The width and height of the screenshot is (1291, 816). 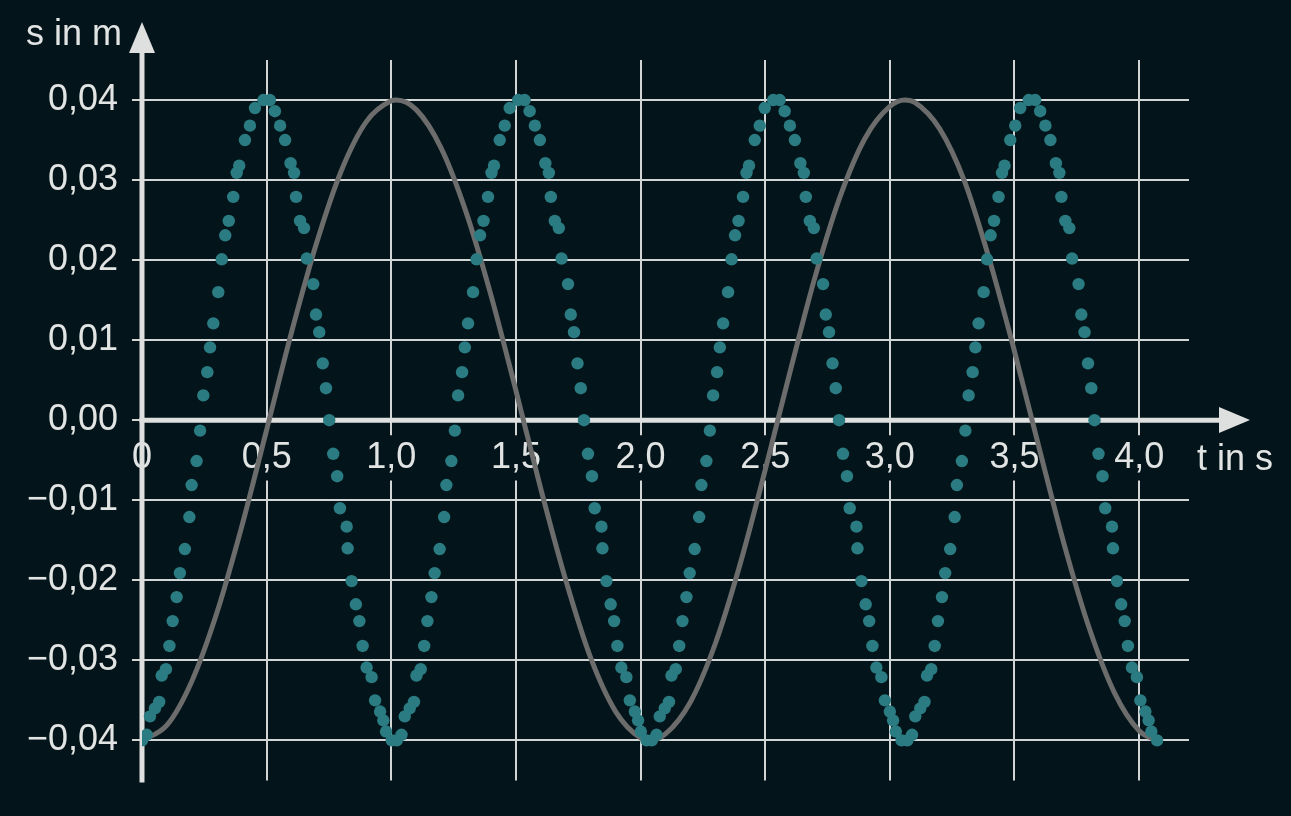 I want to click on x-tick-label: 4,0, so click(x=1139, y=455).